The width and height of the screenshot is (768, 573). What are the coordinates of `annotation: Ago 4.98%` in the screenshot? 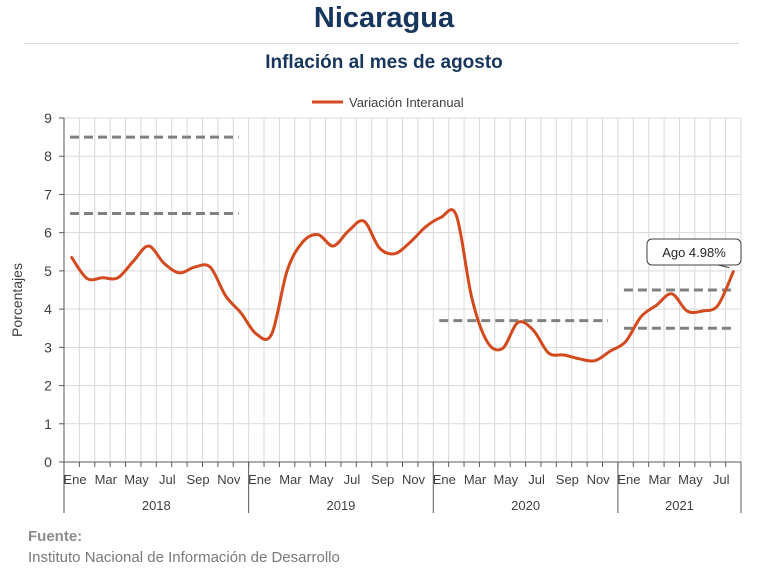 It's located at (694, 253).